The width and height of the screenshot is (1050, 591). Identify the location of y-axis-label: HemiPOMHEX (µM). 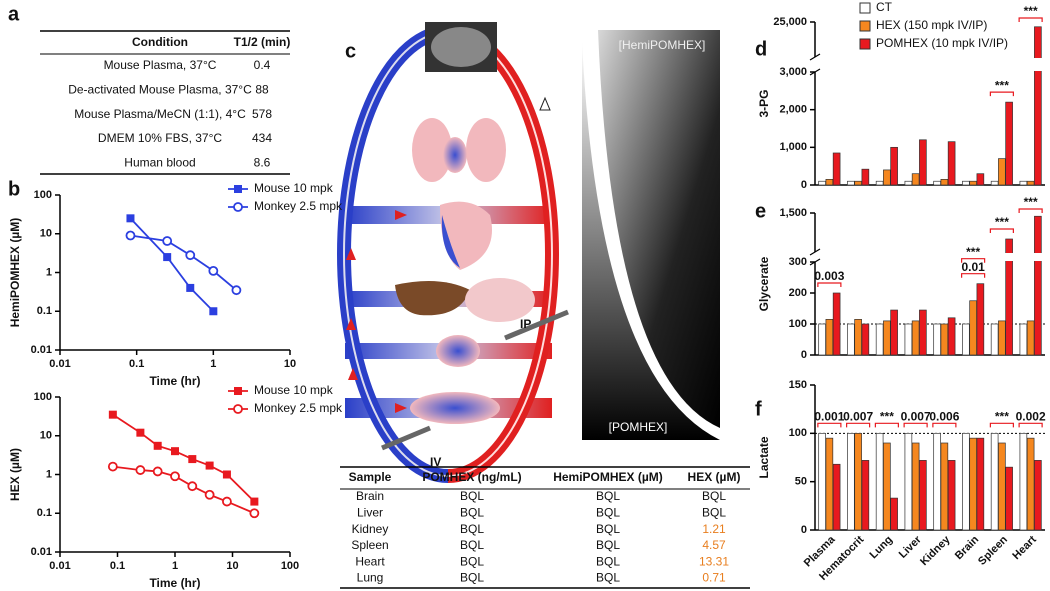
(15, 273).